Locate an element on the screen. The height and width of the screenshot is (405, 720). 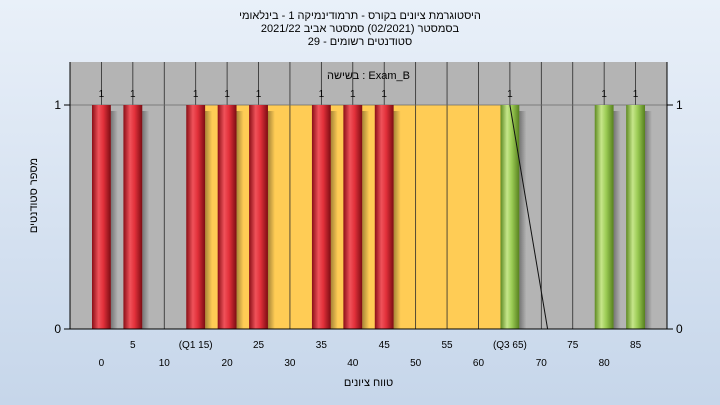
trend-line-group is located at coordinates (529, 217).